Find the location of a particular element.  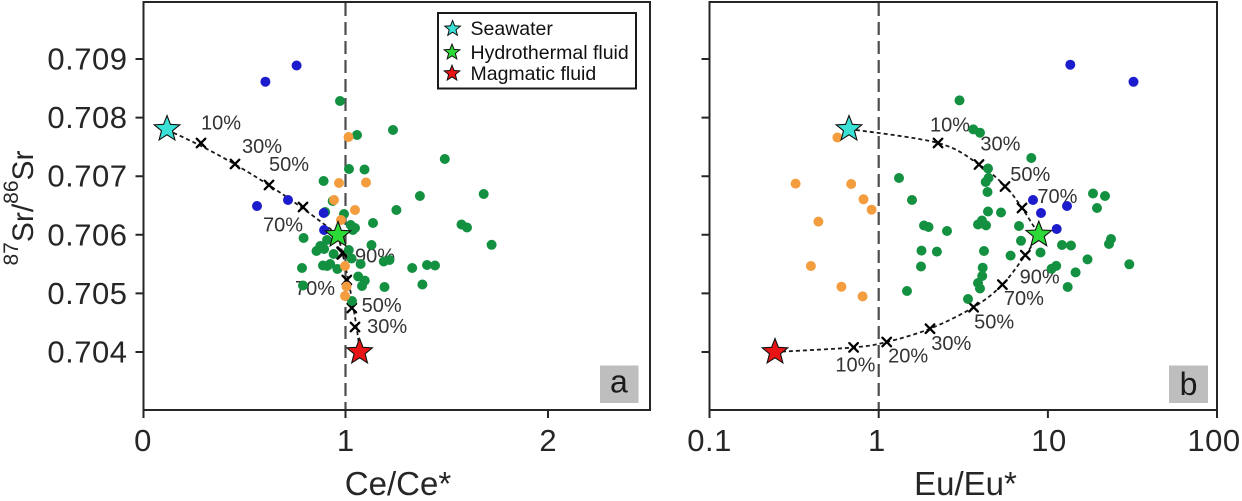

svg-text: 20% is located at coordinates (908, 357).